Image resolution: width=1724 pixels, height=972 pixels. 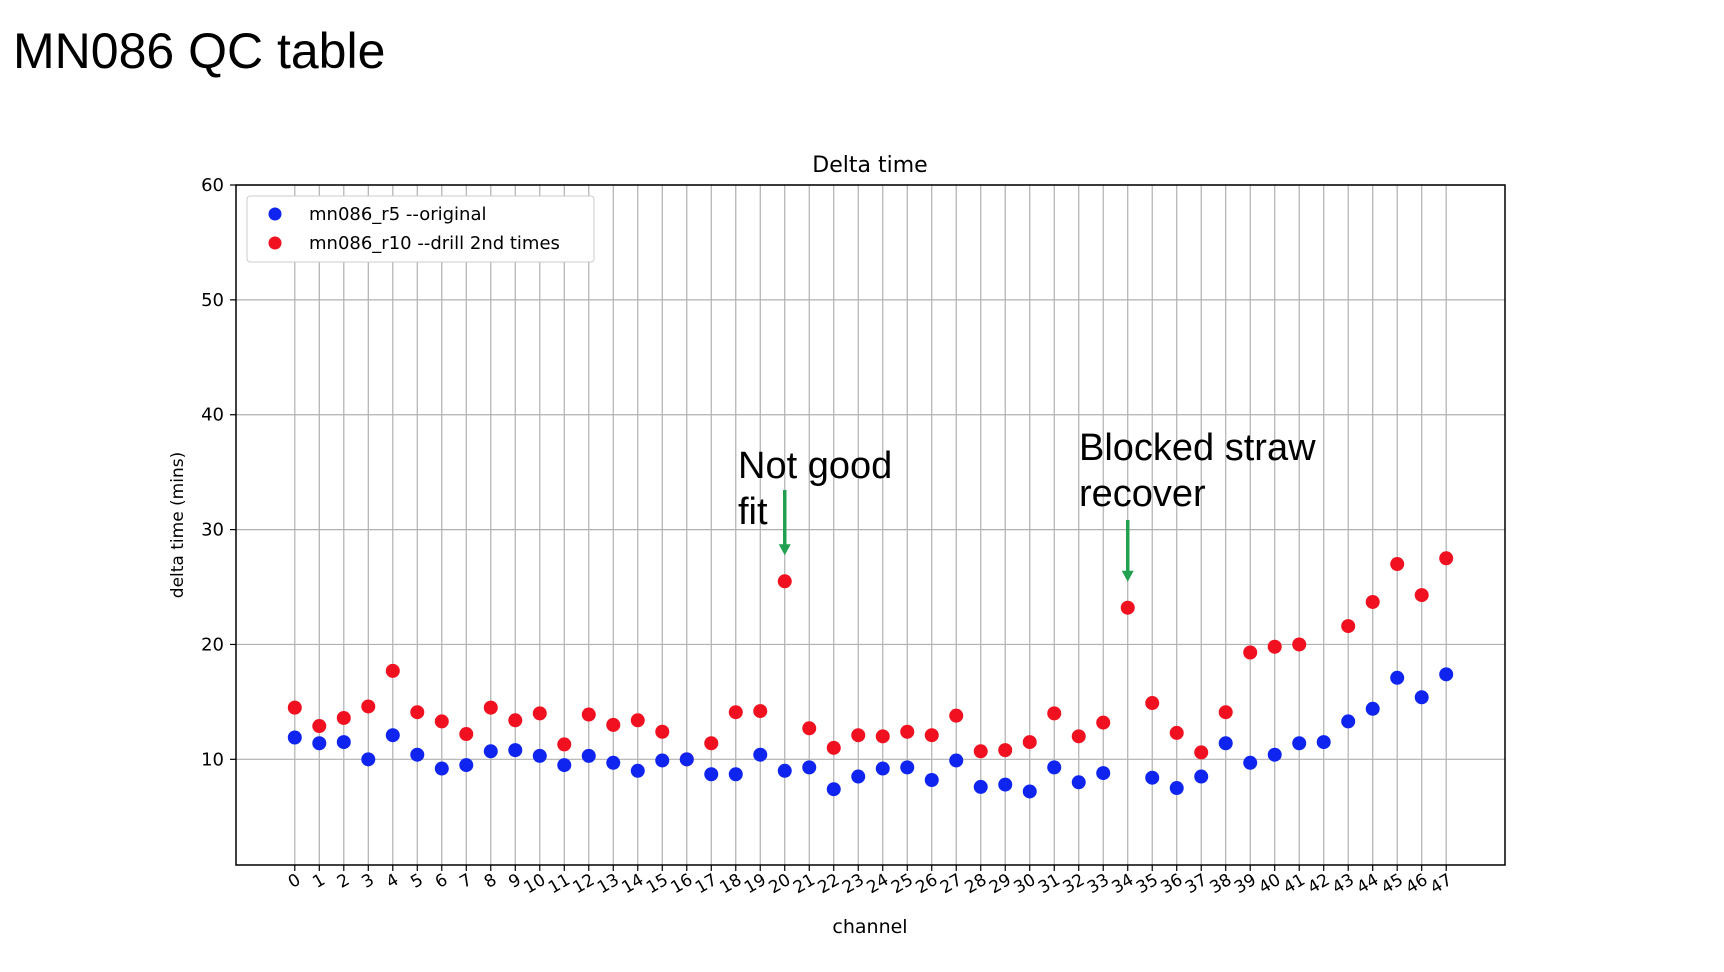 What do you see at coordinates (980, 751) in the screenshot?
I see `point-r10-ch28` at bounding box center [980, 751].